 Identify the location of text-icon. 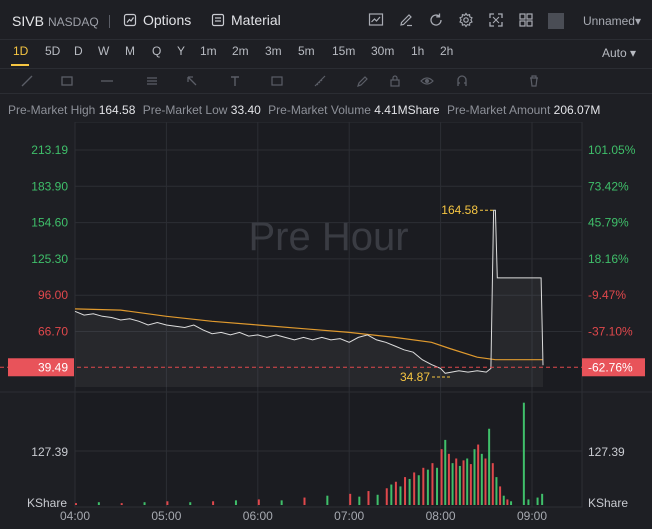
(235, 81).